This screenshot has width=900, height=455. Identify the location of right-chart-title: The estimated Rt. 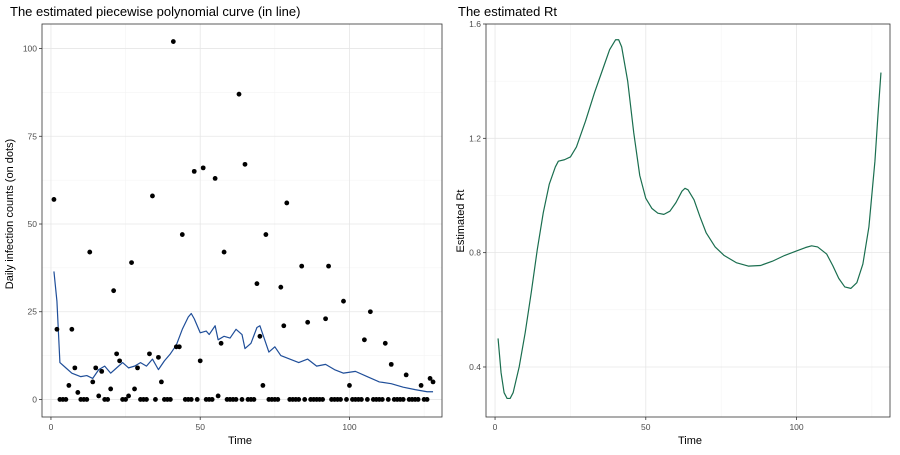
(507, 11).